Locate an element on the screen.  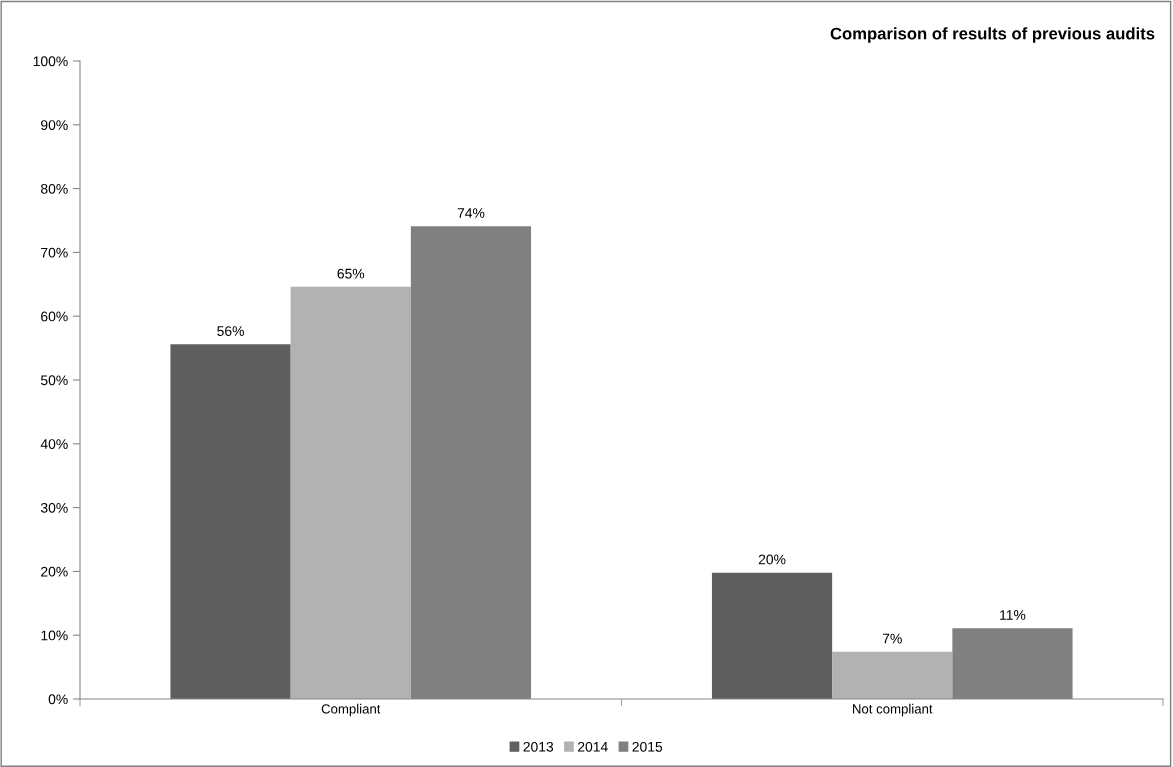
y-tick-label: 0% is located at coordinates (58, 699).